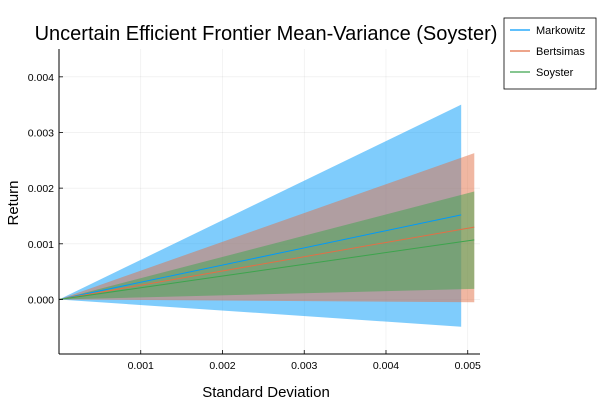 This screenshot has width=600, height=400. Describe the element at coordinates (222, 366) in the screenshot. I see `x-tick-label: 0.002` at that location.